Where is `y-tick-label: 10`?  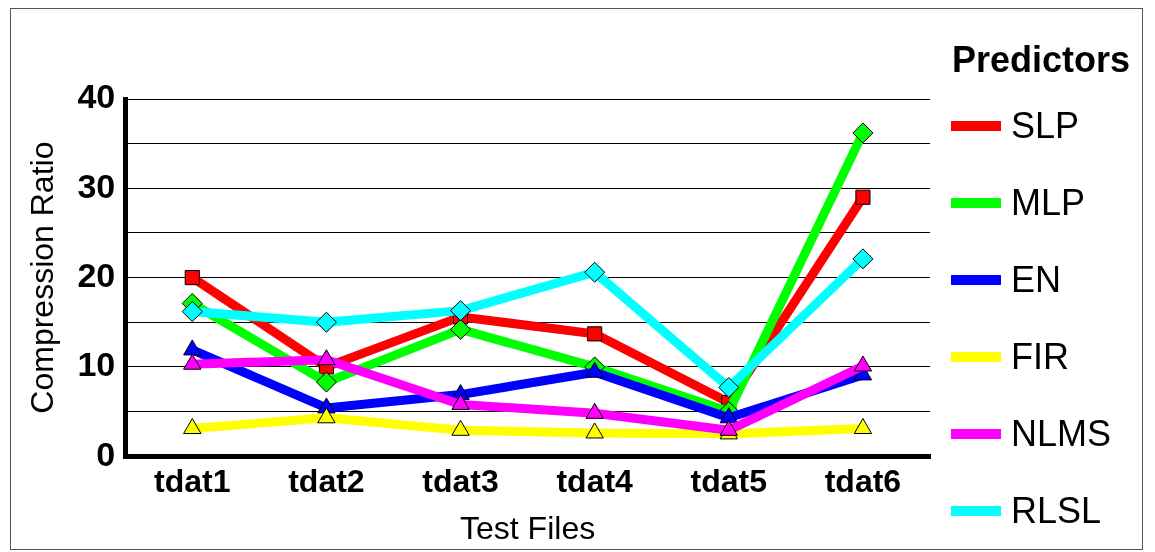
y-tick-label: 10 is located at coordinates (96, 364).